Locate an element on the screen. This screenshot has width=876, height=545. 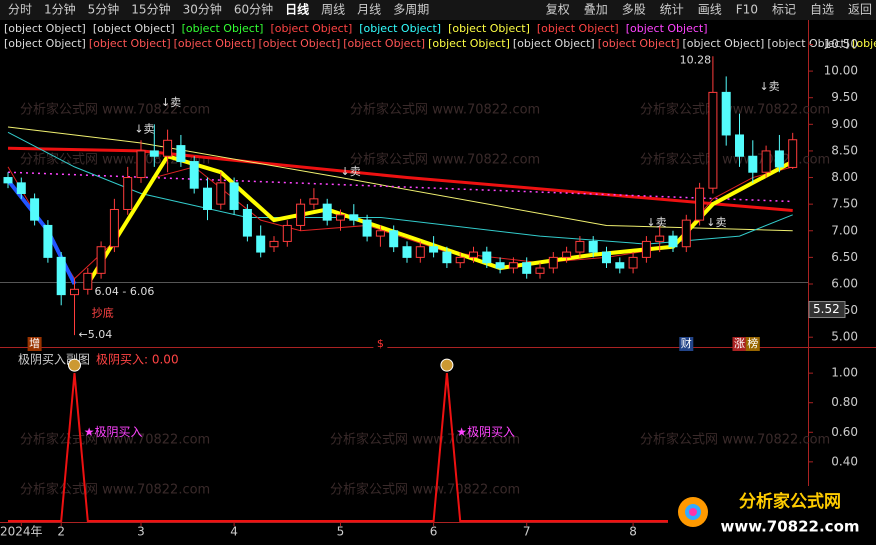
x-tick-label: 5 is located at coordinates (341, 532).